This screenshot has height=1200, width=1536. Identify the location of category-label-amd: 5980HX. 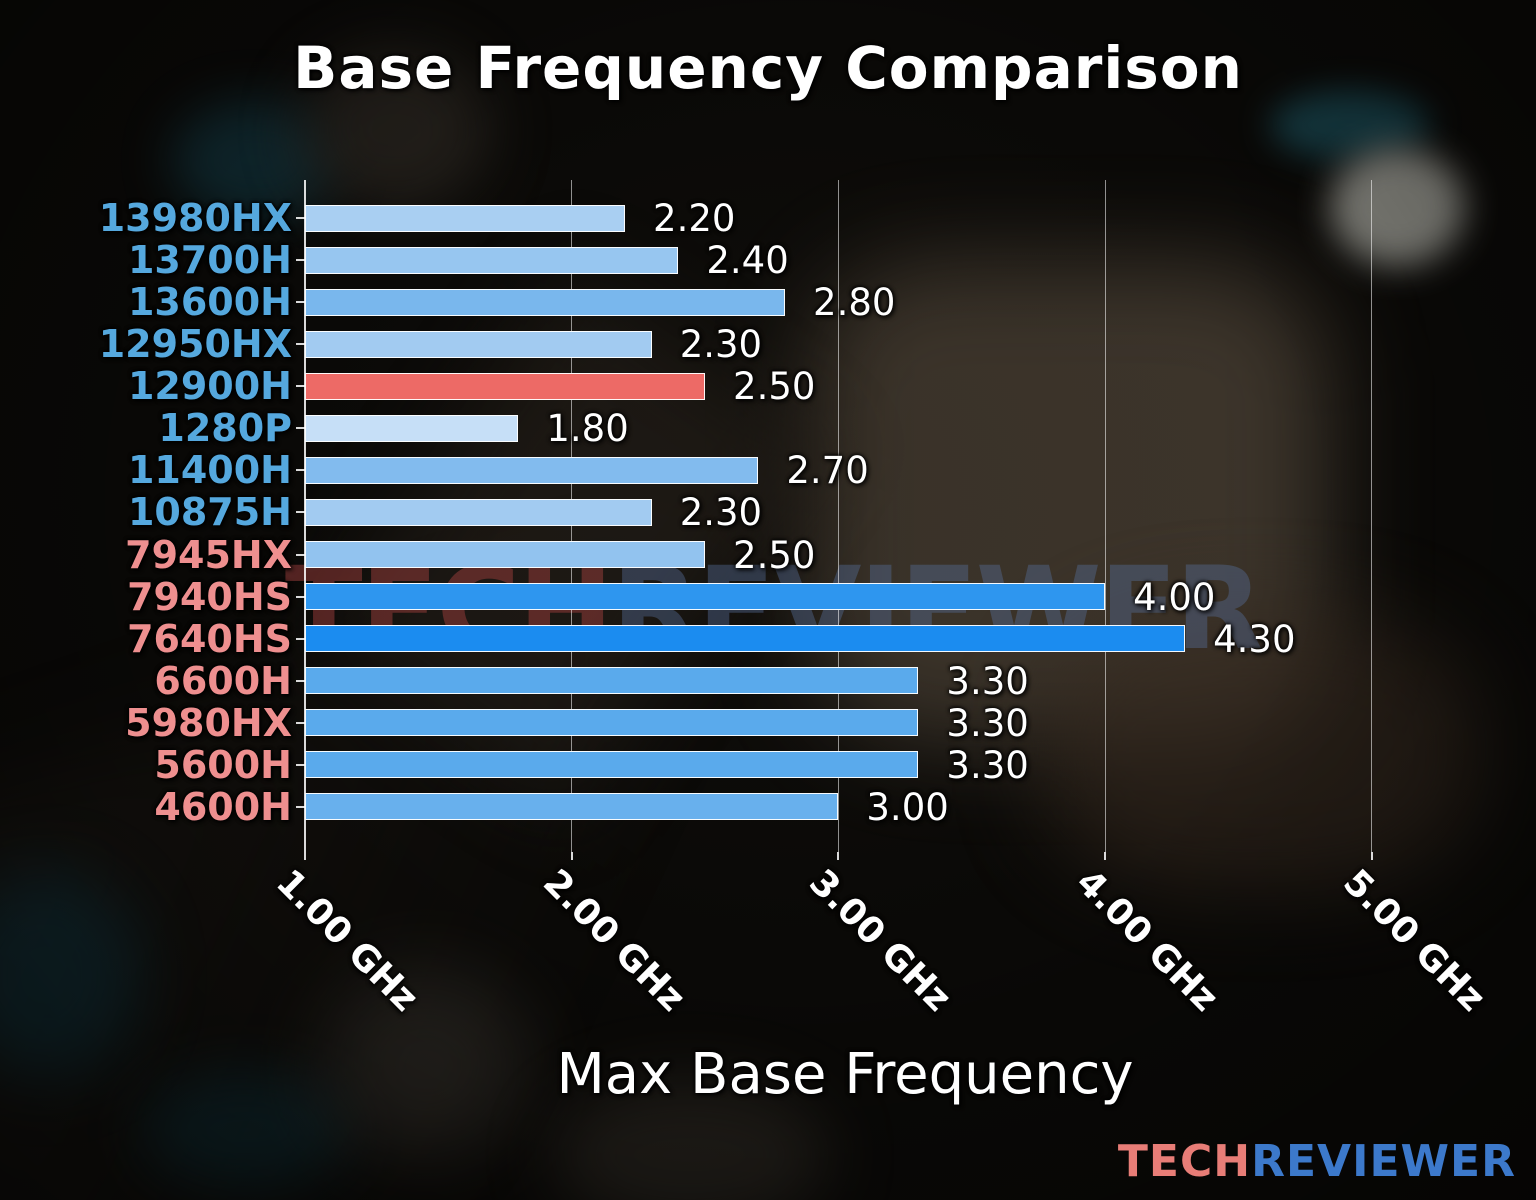
(208, 722).